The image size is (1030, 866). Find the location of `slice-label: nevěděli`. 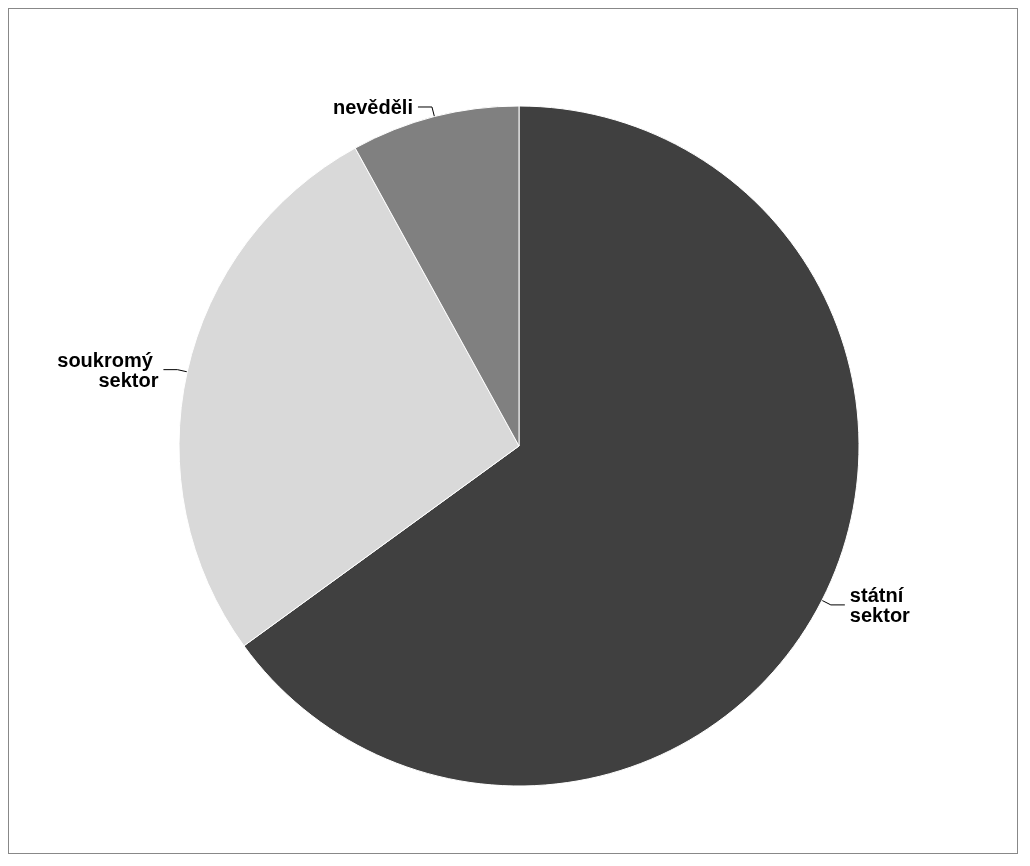

slice-label: nevěděli is located at coordinates (372, 107).